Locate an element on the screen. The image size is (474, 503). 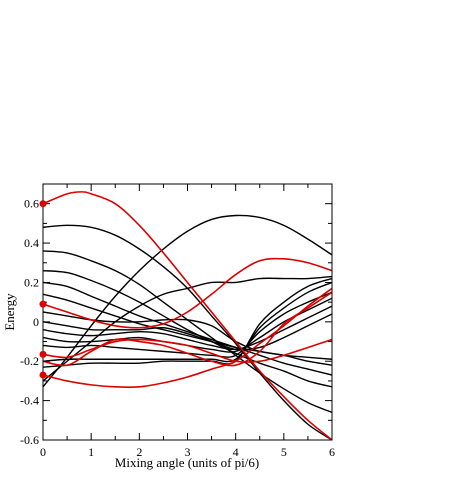
markers-layer is located at coordinates (43, 289).